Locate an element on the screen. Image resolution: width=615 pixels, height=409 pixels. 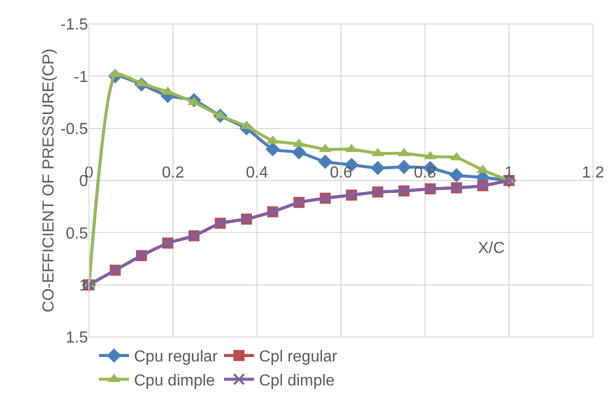
y-tick-label: 0.5 is located at coordinates (77, 233).